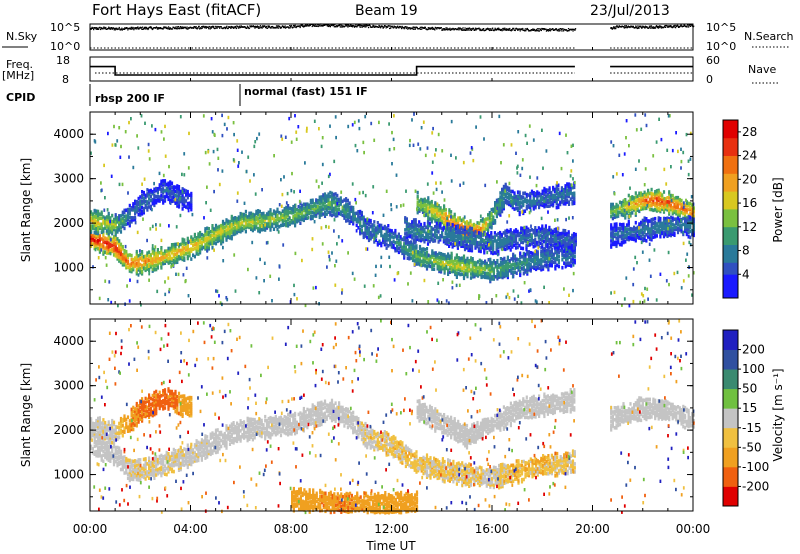  What do you see at coordinates (709, 79) in the screenshot?
I see `freq-right-tick-bottom: 0` at bounding box center [709, 79].